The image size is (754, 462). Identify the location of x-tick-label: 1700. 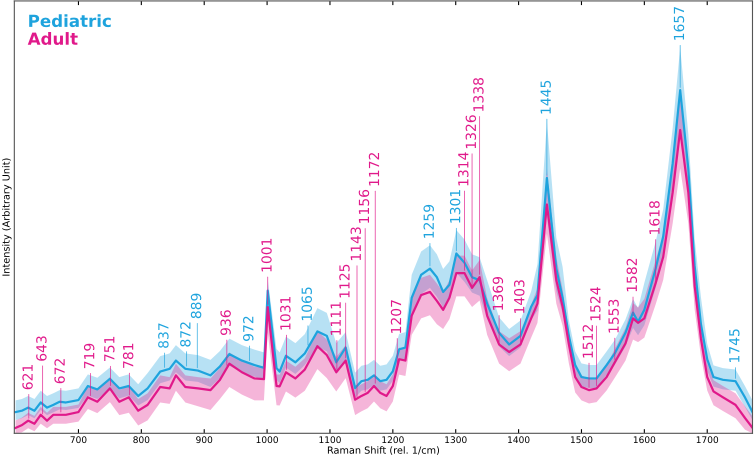
(707, 440).